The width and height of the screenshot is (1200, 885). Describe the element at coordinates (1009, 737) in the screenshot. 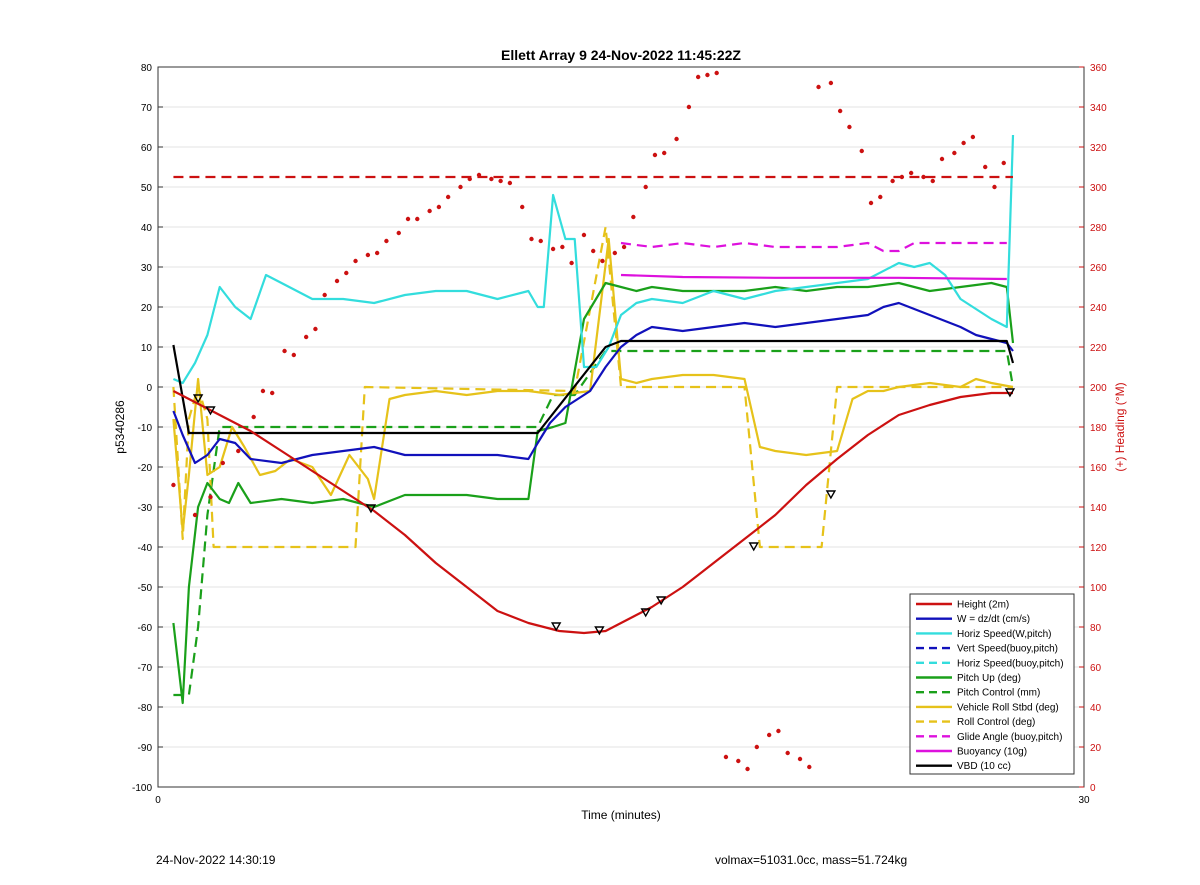

I see `legend-label: Glide Angle (buoy,pitch)` at that location.